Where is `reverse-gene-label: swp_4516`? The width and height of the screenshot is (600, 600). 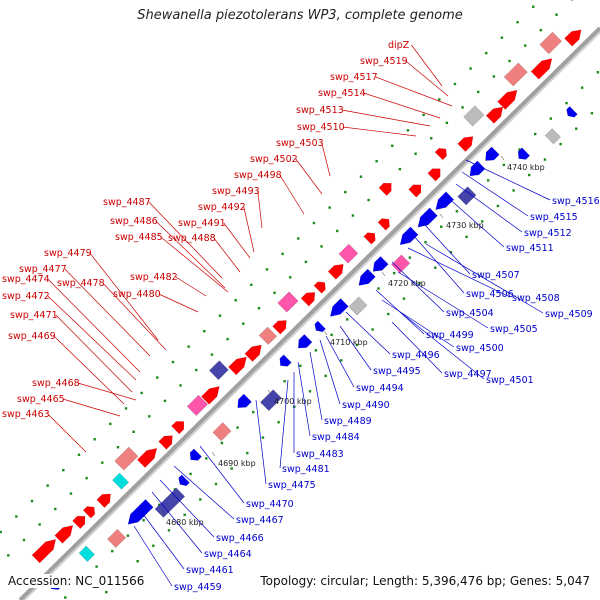
reverse-gene-label: swp_4516 is located at coordinates (576, 201).